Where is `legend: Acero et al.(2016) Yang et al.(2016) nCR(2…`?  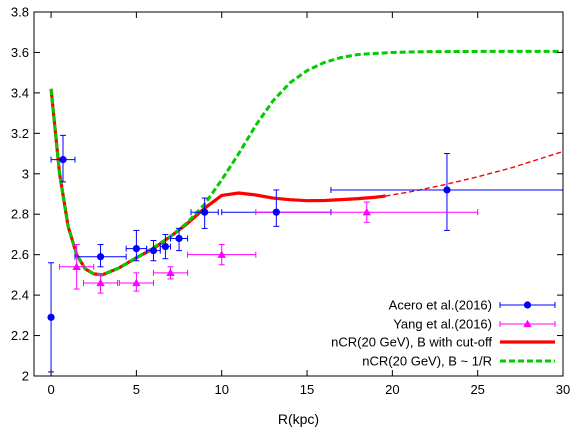
legend: Acero et al.(2016) Yang et al.(2016) nCR(2… is located at coordinates (443, 333).